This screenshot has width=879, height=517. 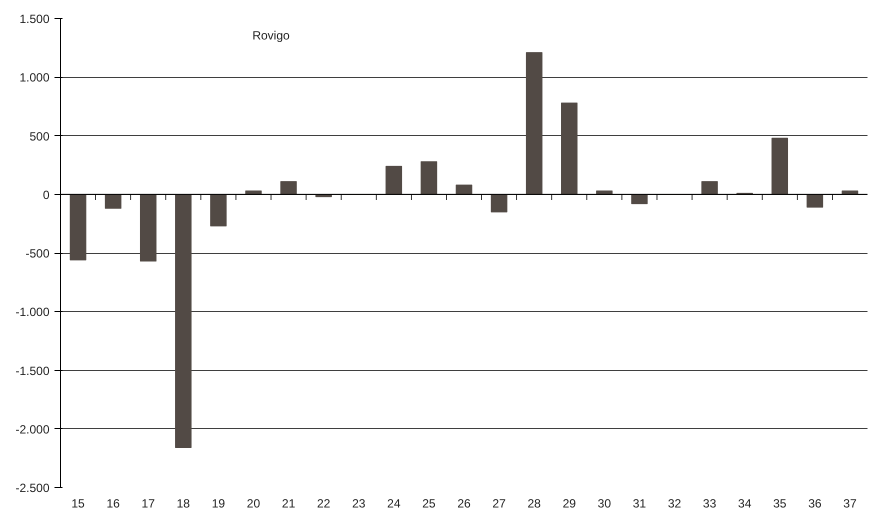 I want to click on x-tick-label: 35, so click(x=780, y=503).